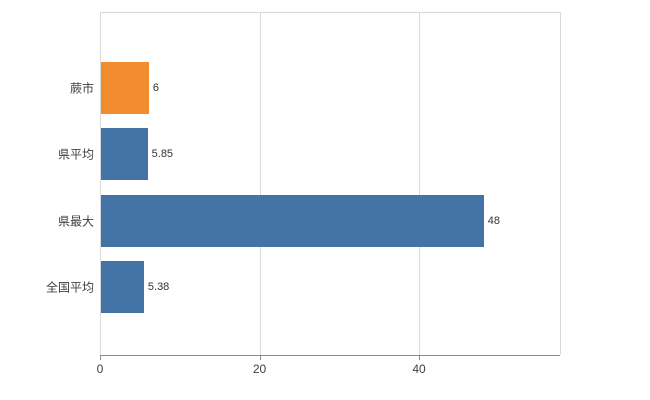  What do you see at coordinates (155, 87) in the screenshot?
I see `value-label: 6` at bounding box center [155, 87].